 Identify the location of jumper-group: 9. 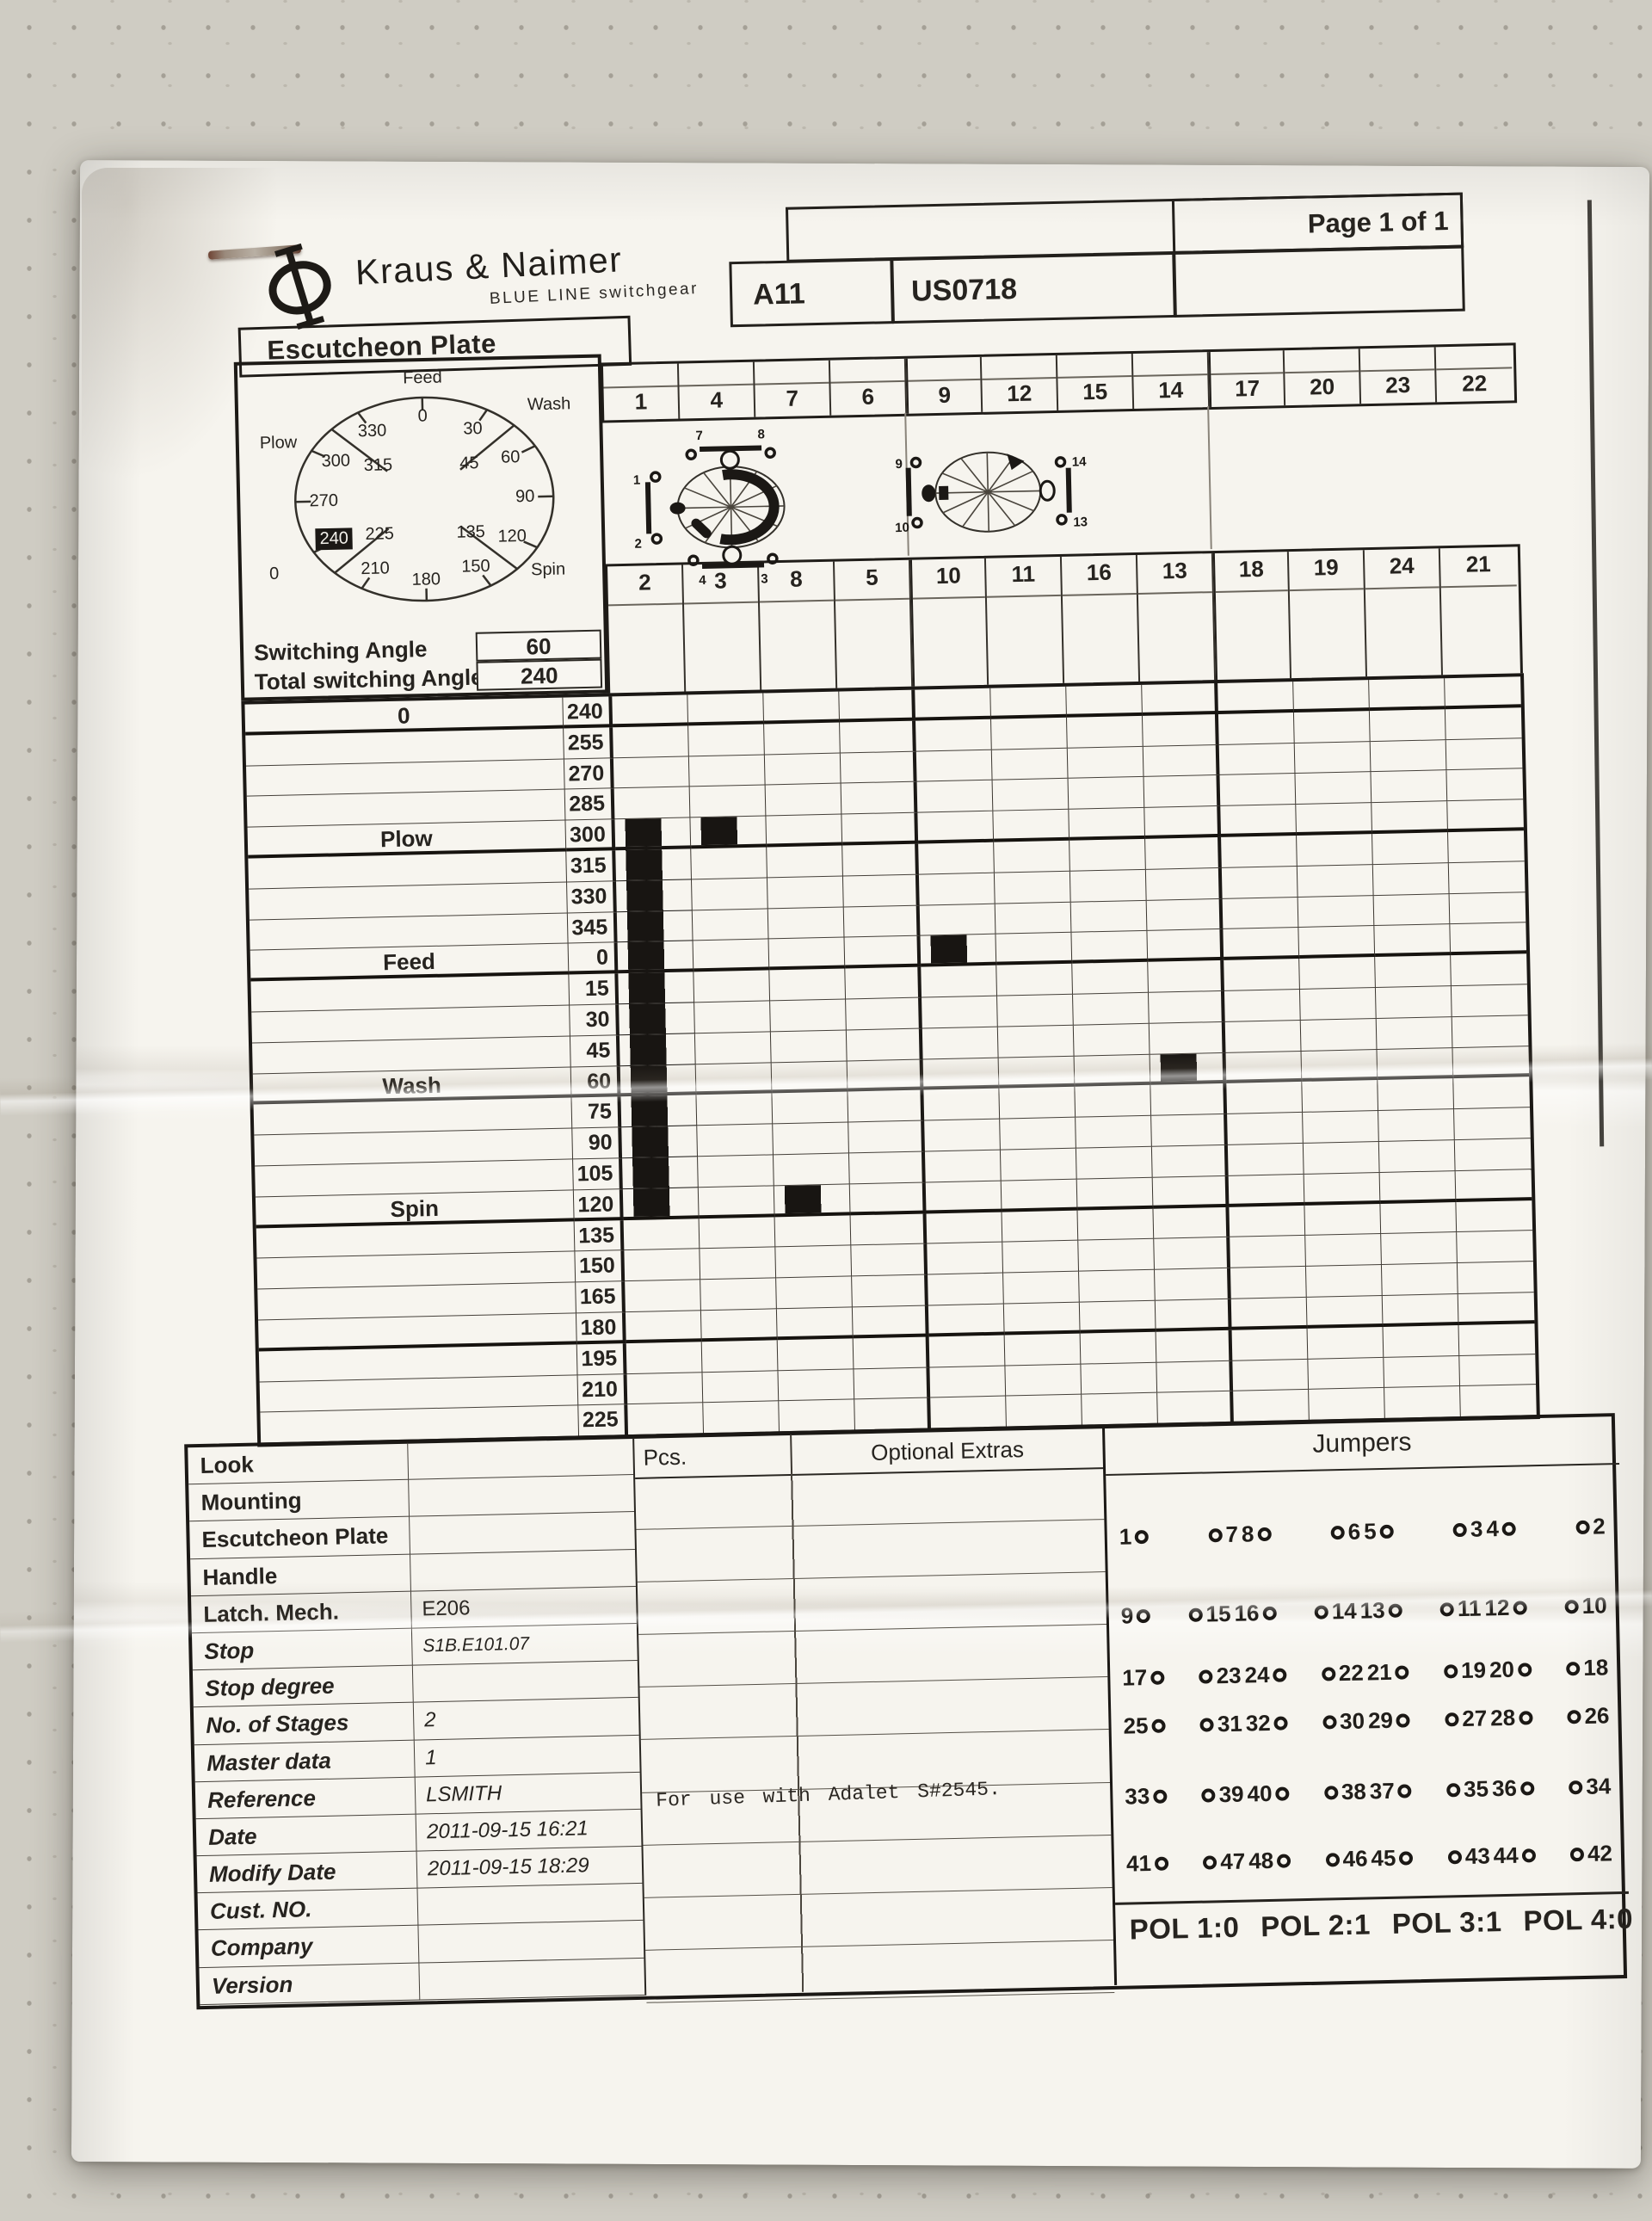
(1135, 1616).